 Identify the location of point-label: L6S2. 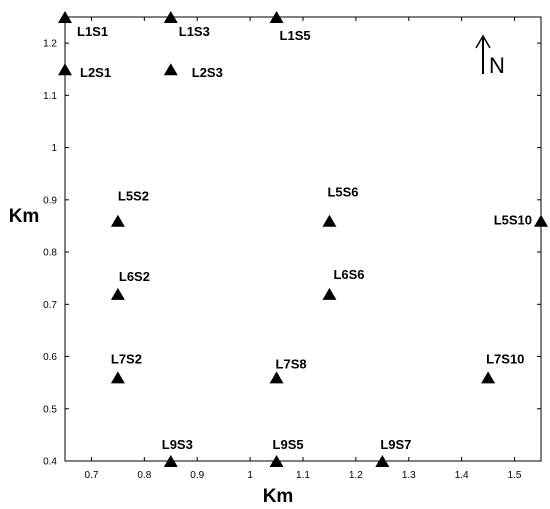
(134, 276).